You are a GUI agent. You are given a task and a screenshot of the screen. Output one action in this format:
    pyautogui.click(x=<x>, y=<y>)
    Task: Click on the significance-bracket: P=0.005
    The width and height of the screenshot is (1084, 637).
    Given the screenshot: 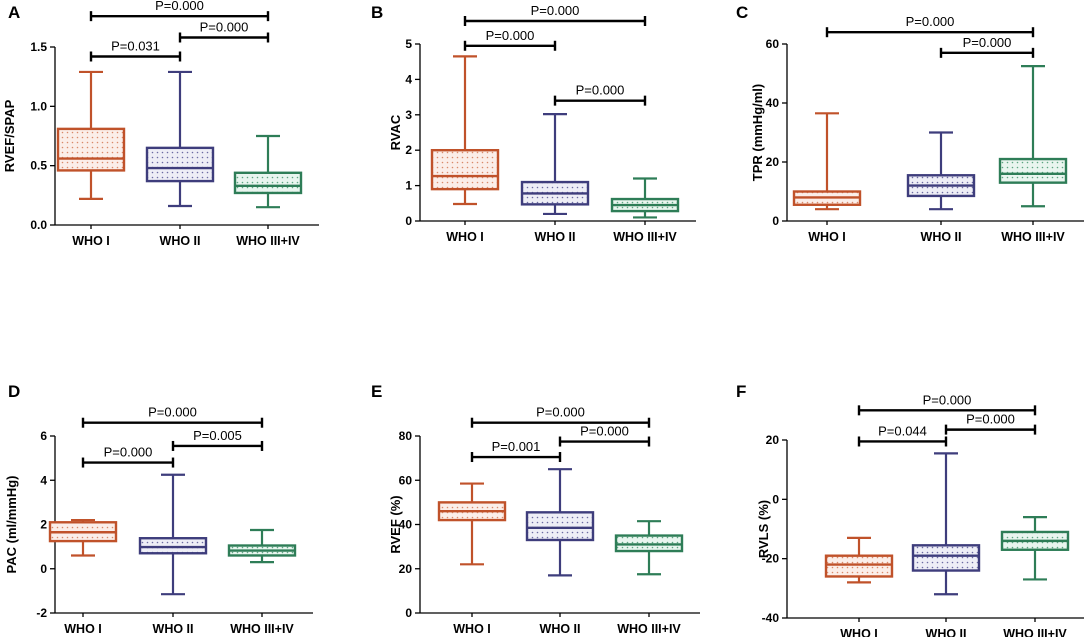 What is the action you would take?
    pyautogui.click(x=217, y=439)
    